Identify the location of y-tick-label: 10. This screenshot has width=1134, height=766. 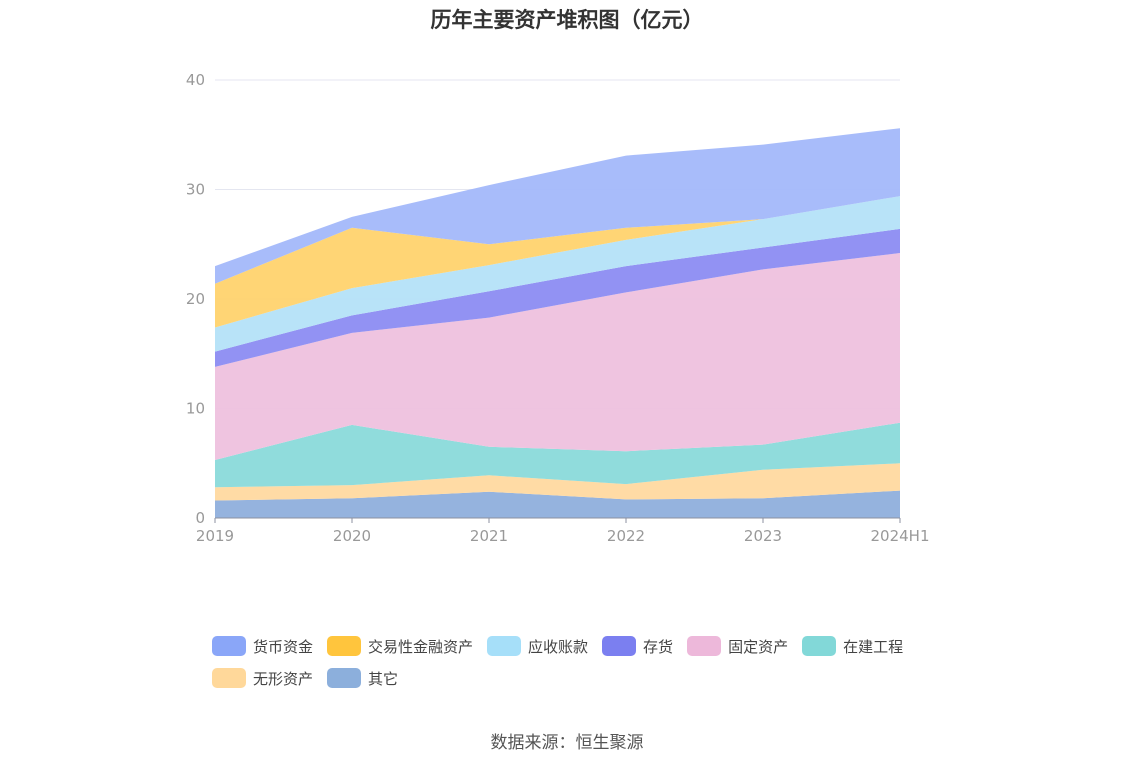
(195, 409).